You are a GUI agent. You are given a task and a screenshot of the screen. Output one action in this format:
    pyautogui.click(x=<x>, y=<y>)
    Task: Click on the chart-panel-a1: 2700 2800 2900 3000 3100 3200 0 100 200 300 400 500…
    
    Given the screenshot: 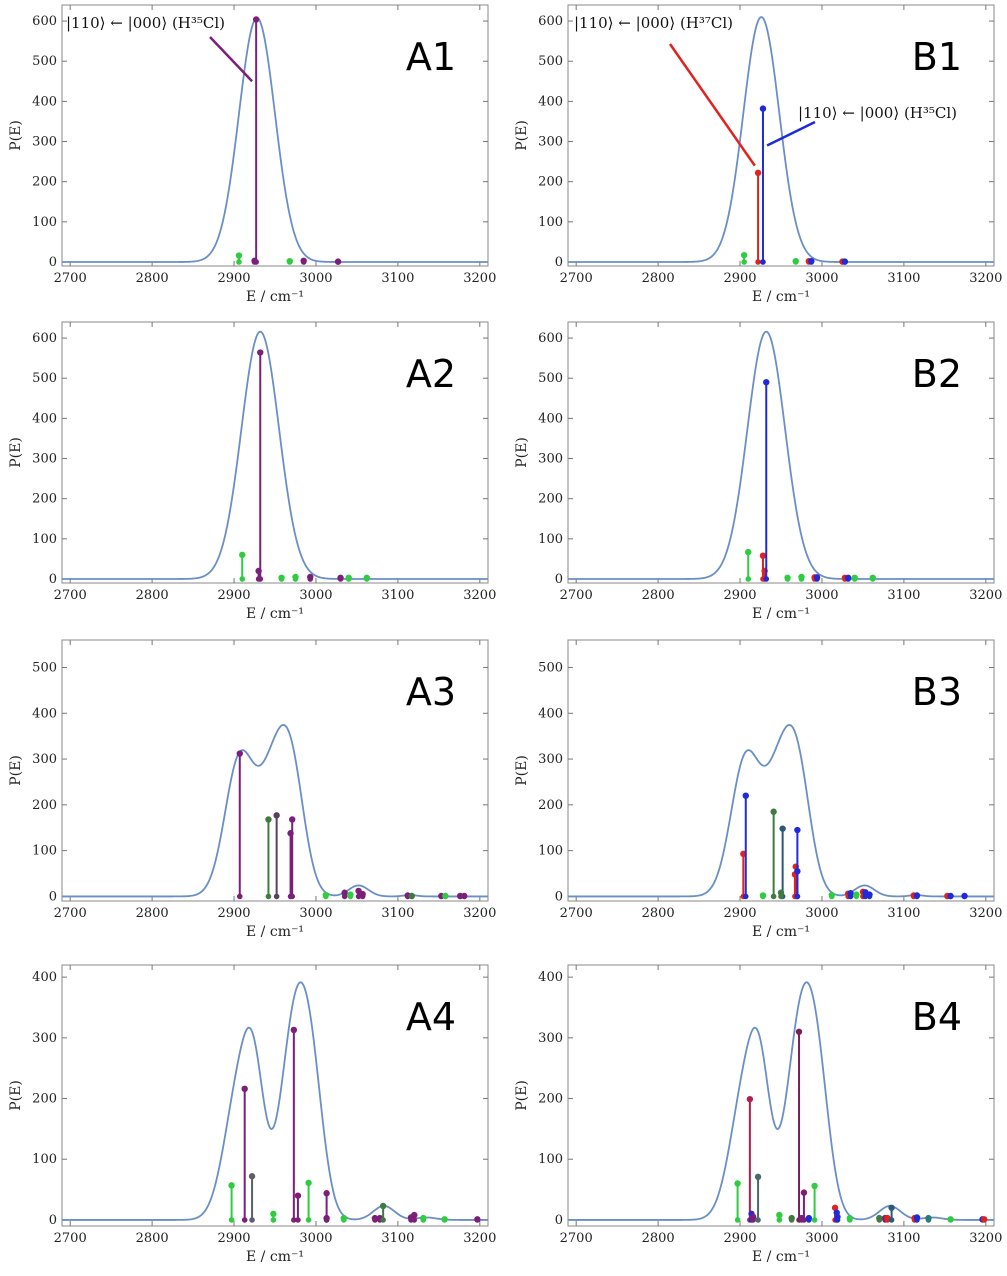 What is the action you would take?
    pyautogui.click(x=252, y=154)
    